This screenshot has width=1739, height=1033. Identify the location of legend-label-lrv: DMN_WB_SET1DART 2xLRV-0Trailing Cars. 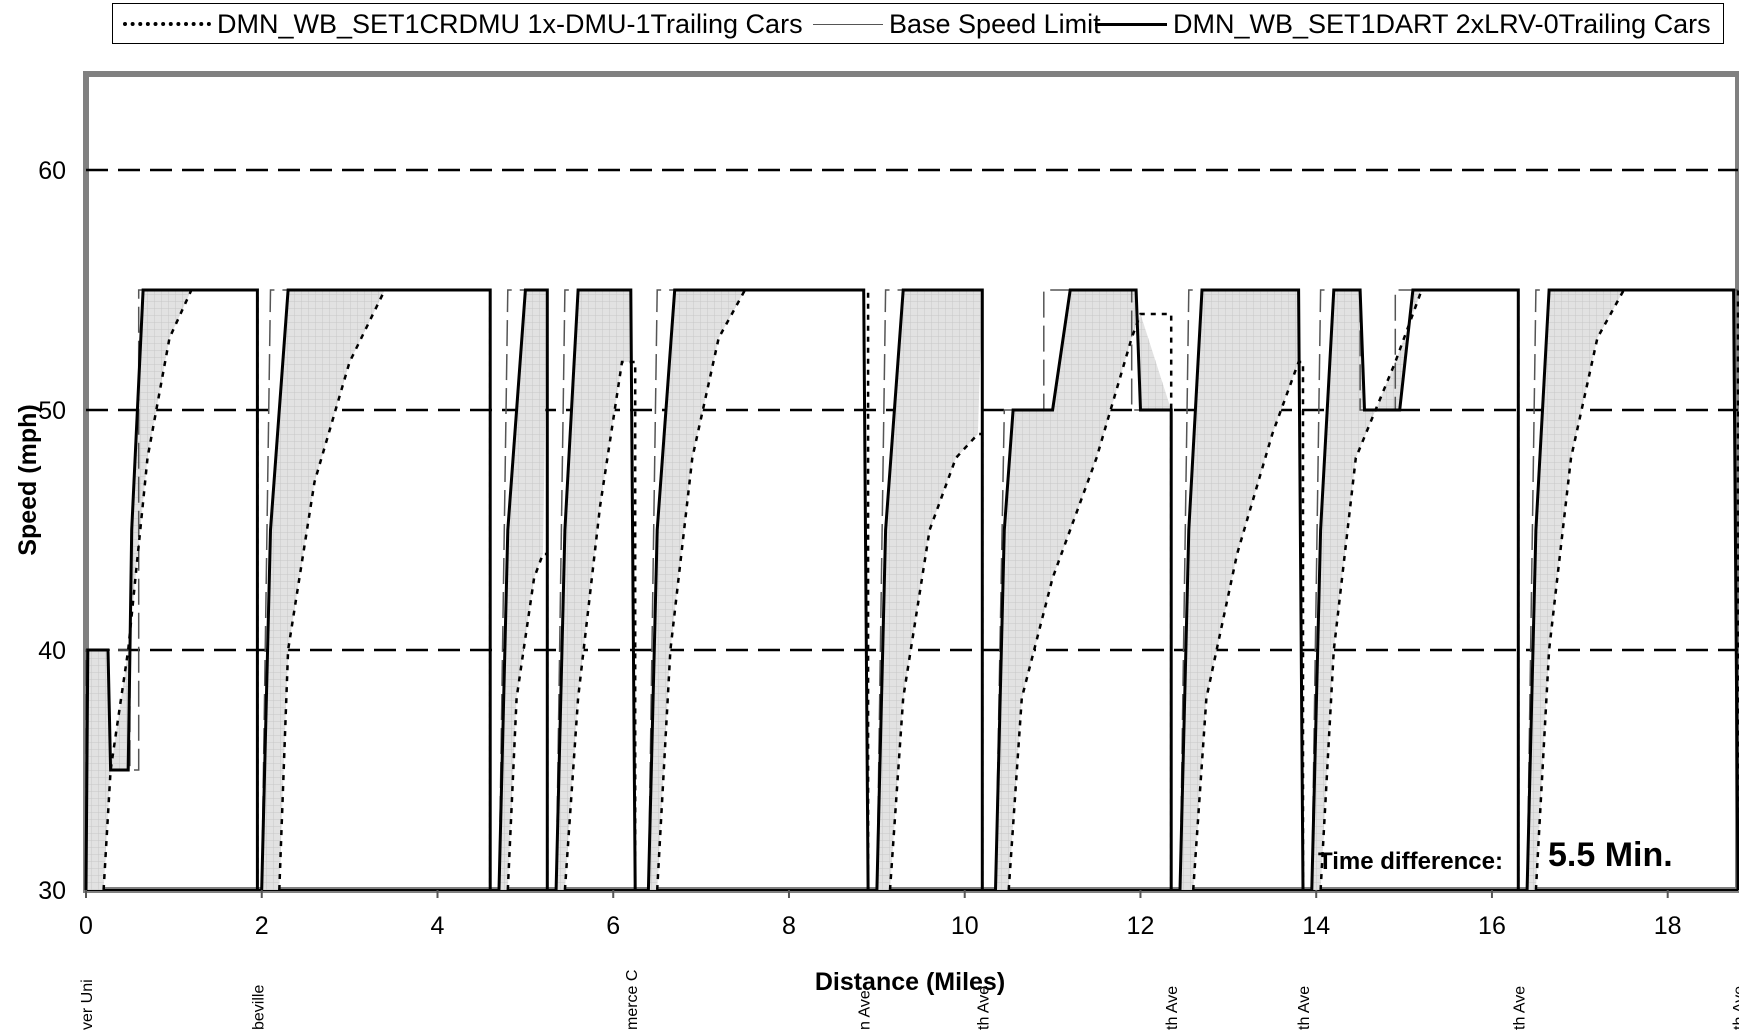
(1442, 24).